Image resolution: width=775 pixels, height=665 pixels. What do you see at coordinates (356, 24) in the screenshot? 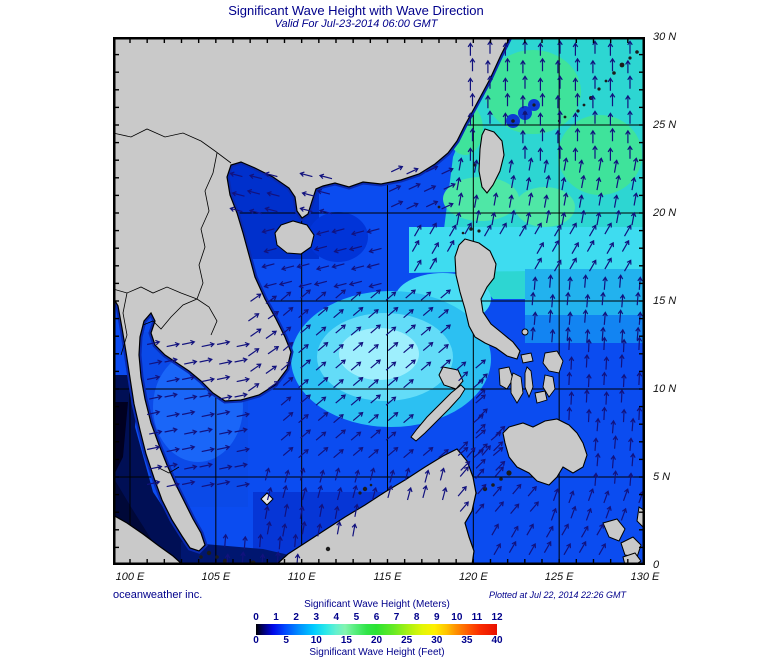
I see `valid-time-subtitle: Valid For Jul-23-2014 06:00 GMT` at bounding box center [356, 24].